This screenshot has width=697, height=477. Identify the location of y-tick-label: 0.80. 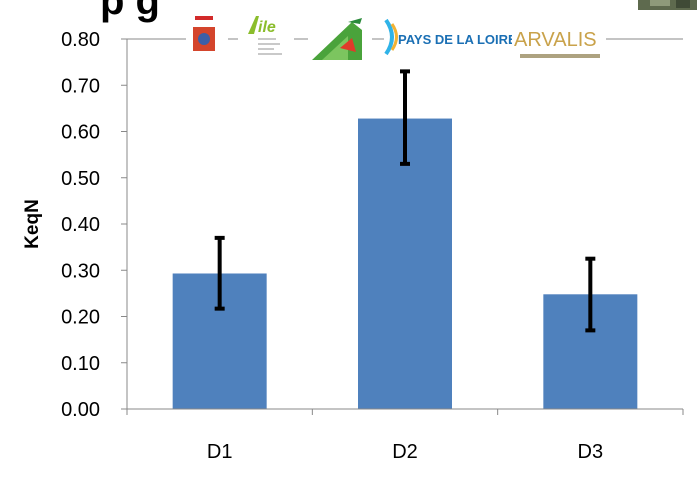
(80, 40).